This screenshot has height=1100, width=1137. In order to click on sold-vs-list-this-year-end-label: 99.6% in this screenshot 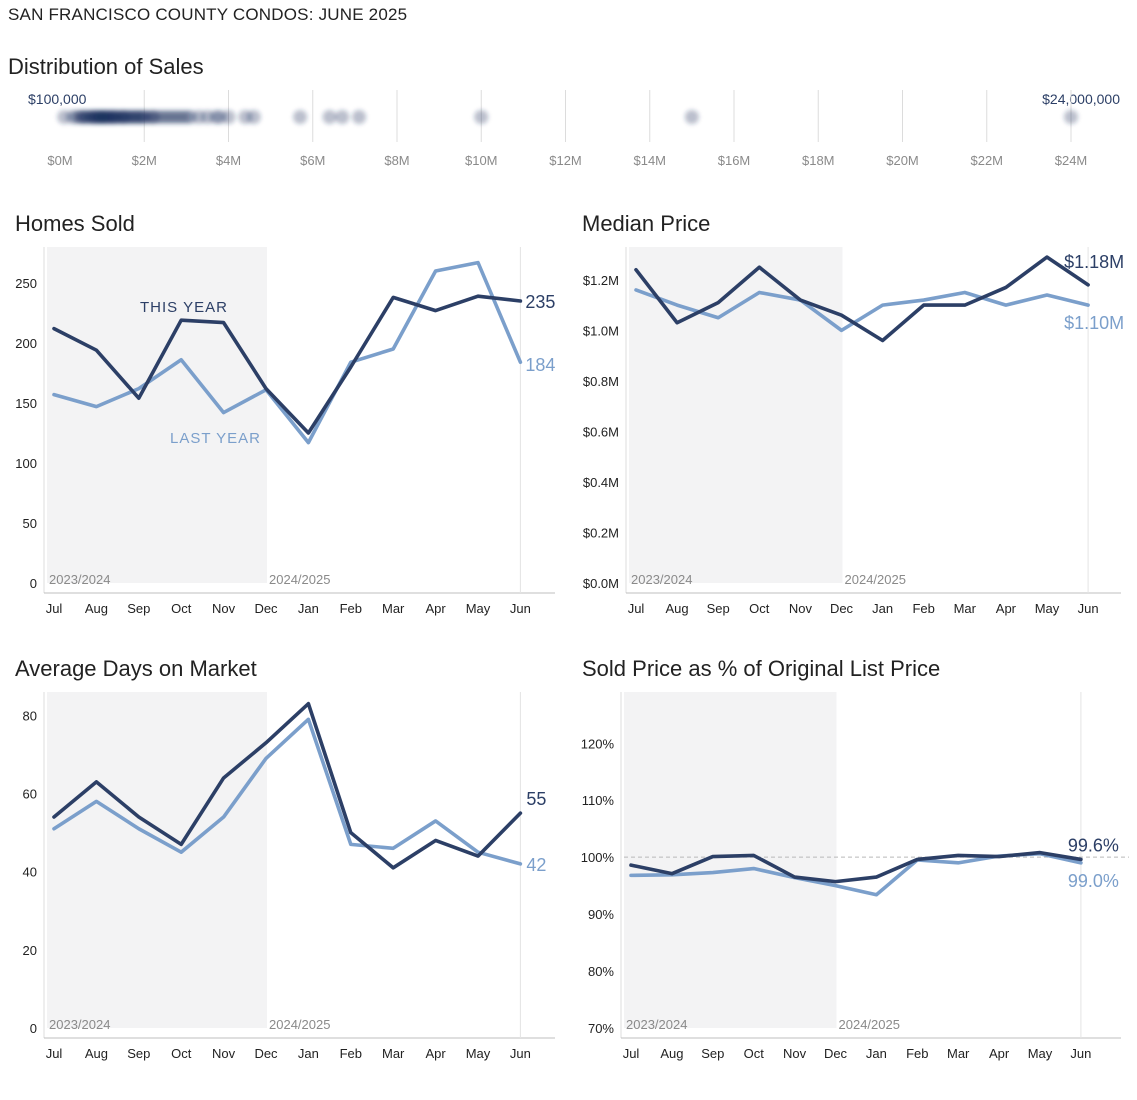, I will do `click(1093, 845)`.